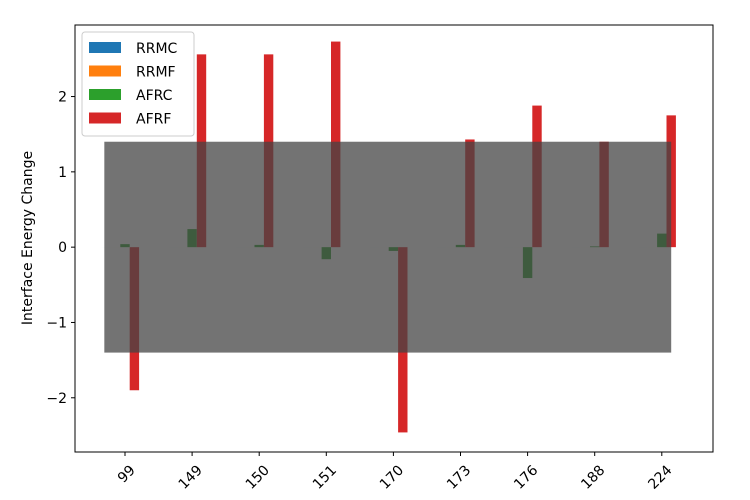 This screenshot has width=750, height=500. What do you see at coordinates (191, 477) in the screenshot?
I see `x-tick-label: 149` at bounding box center [191, 477].